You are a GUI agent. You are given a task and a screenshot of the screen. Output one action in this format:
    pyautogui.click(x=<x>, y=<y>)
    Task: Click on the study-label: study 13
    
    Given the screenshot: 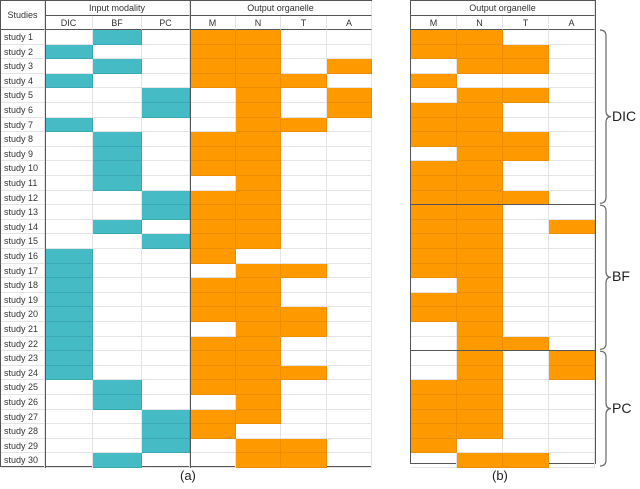 What is the action you would take?
    pyautogui.click(x=23, y=212)
    